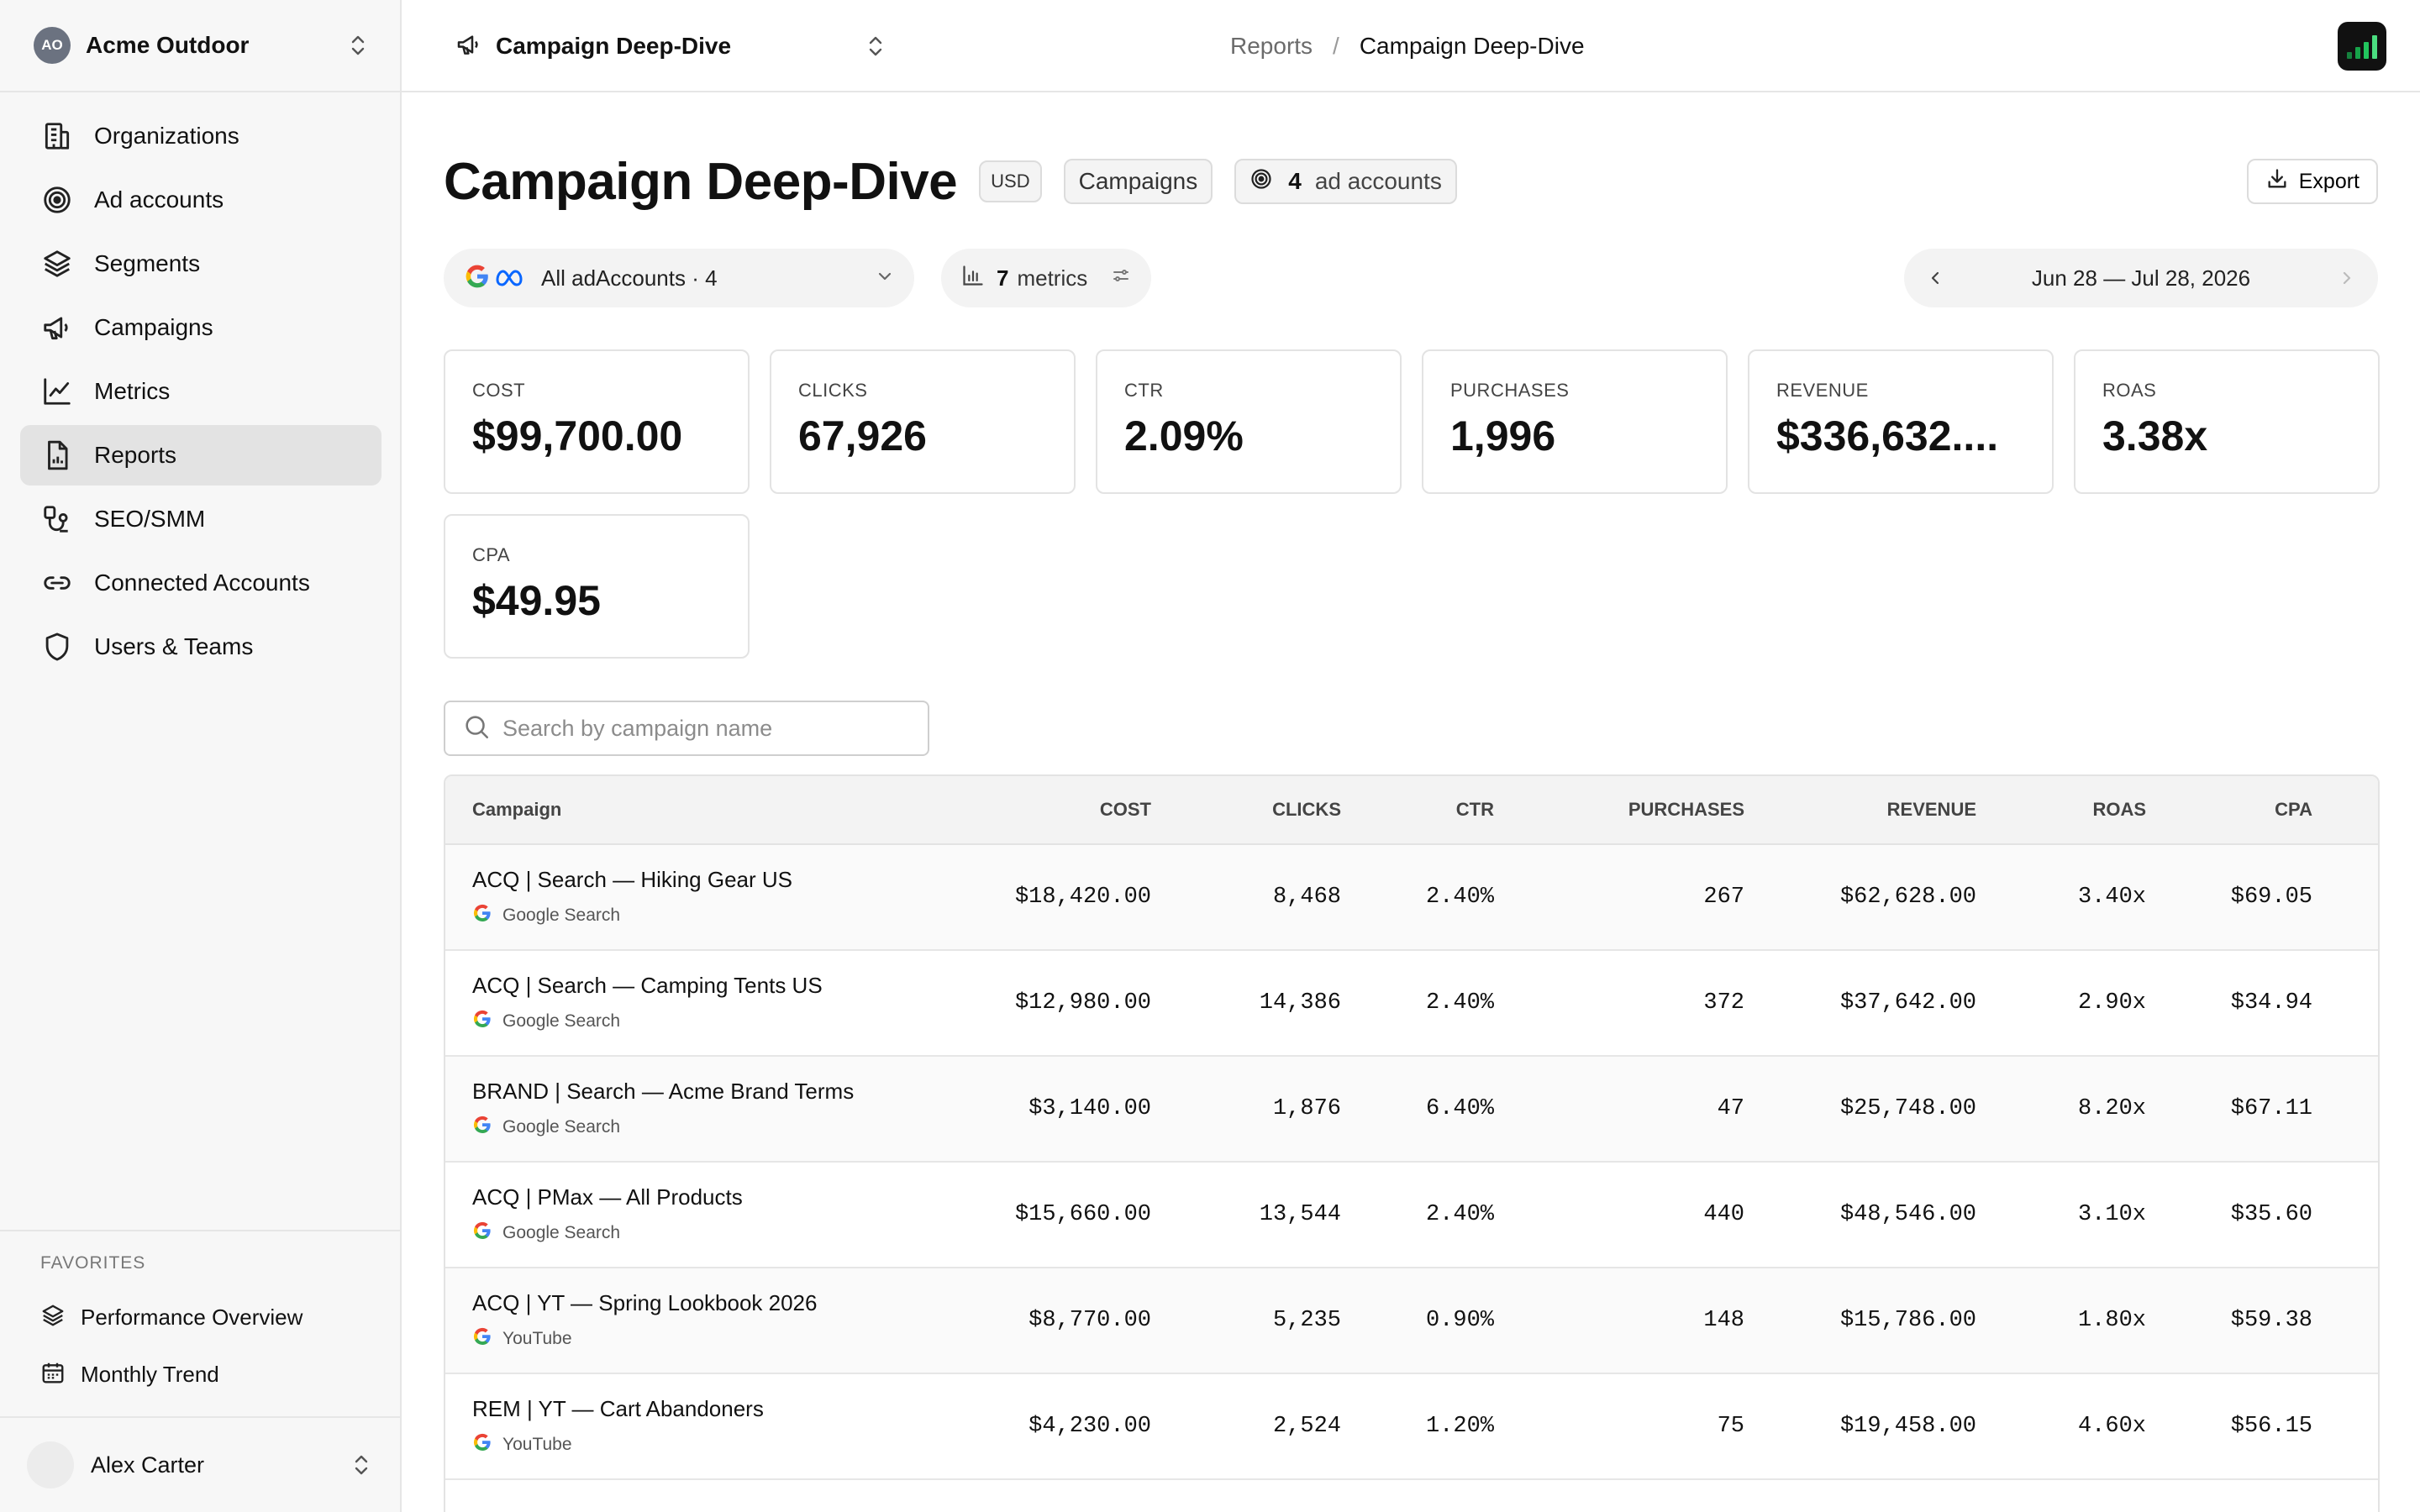 Image resolution: width=2420 pixels, height=1512 pixels. Describe the element at coordinates (57, 264) in the screenshot. I see `layers-icon` at that location.